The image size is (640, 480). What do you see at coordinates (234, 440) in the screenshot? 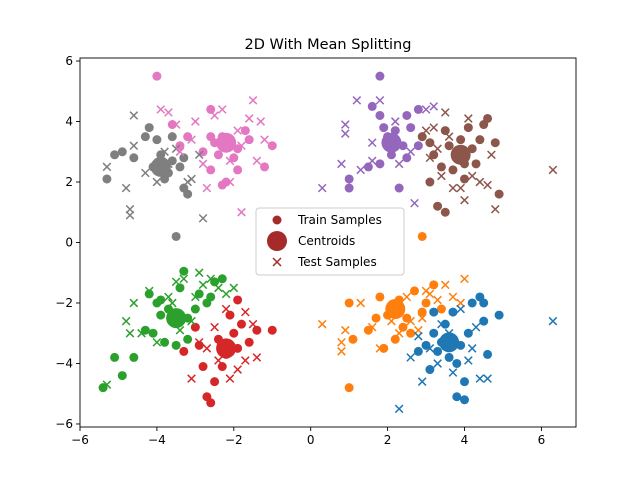
I see `x-tick-label: −2` at bounding box center [234, 440].